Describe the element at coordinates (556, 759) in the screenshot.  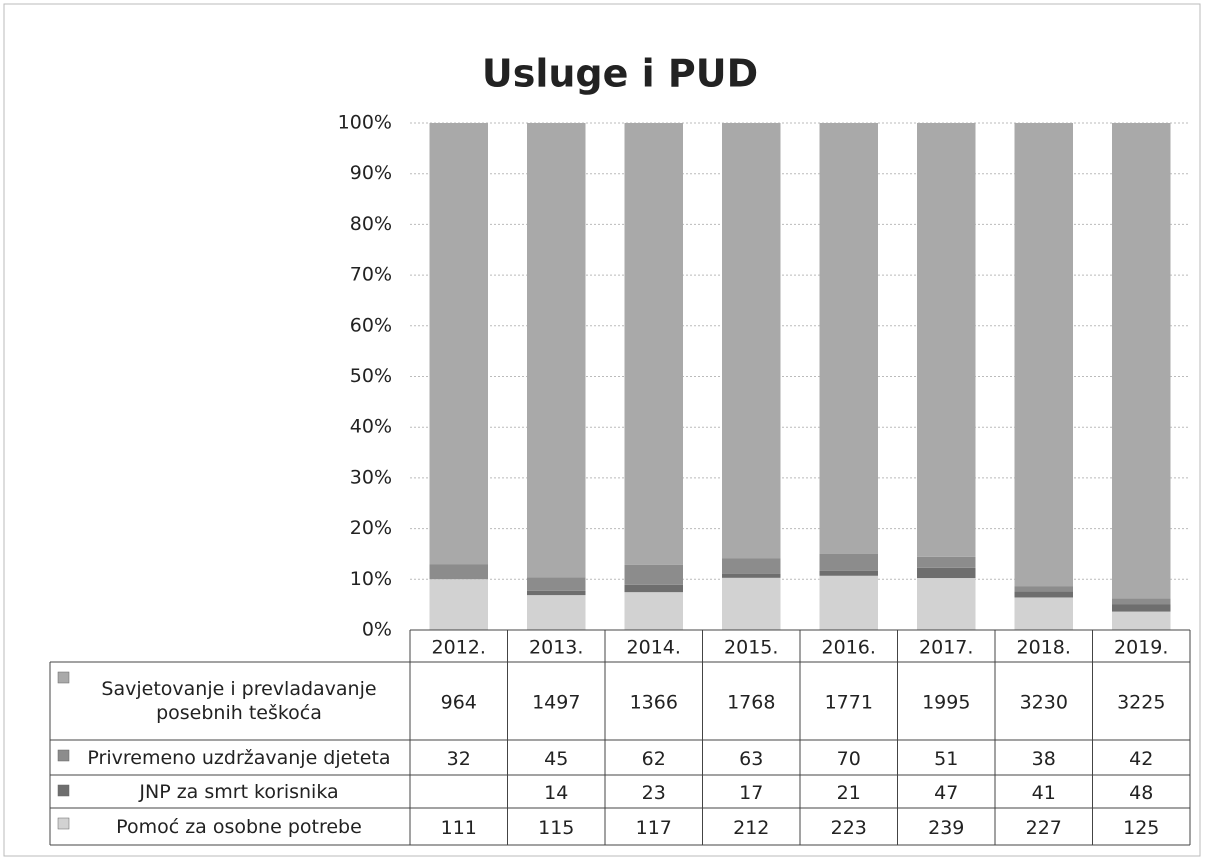
I see `table-value: 45` at that location.